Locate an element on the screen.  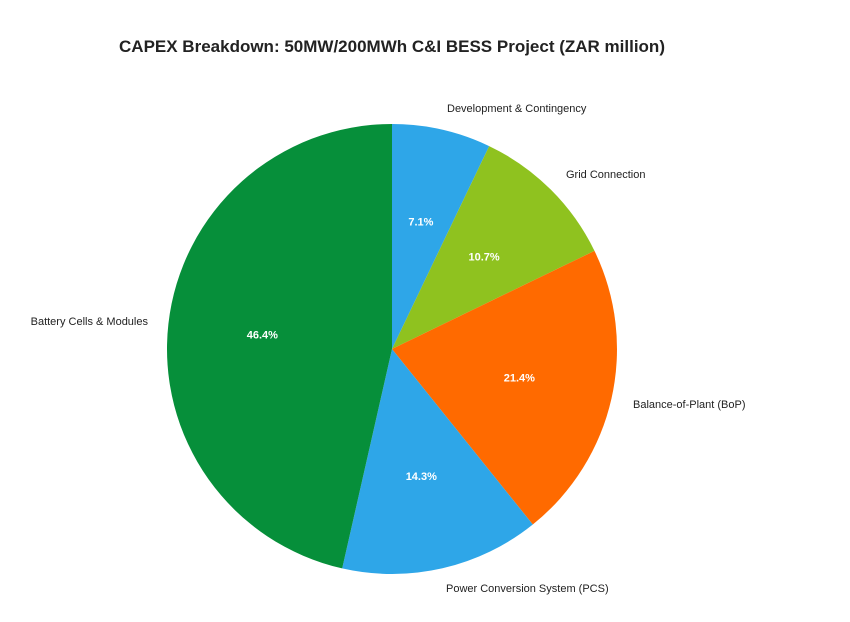
category-label: Grid Connection is located at coordinates (606, 175).